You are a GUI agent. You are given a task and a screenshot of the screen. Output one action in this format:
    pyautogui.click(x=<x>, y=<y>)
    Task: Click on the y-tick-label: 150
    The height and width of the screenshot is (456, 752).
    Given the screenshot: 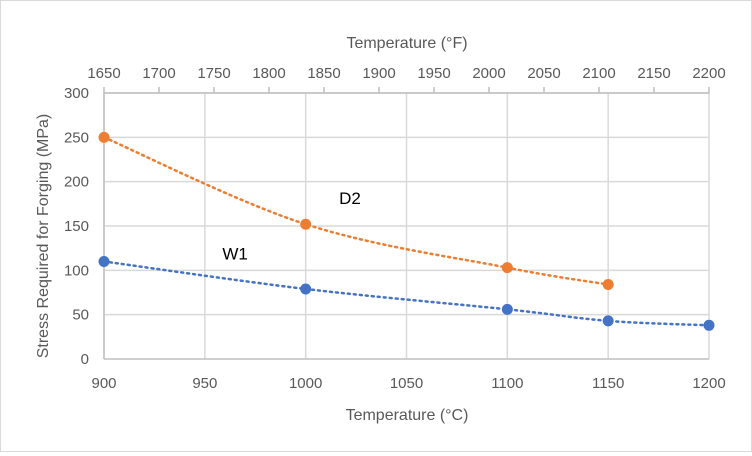 What is the action you would take?
    pyautogui.click(x=76, y=226)
    